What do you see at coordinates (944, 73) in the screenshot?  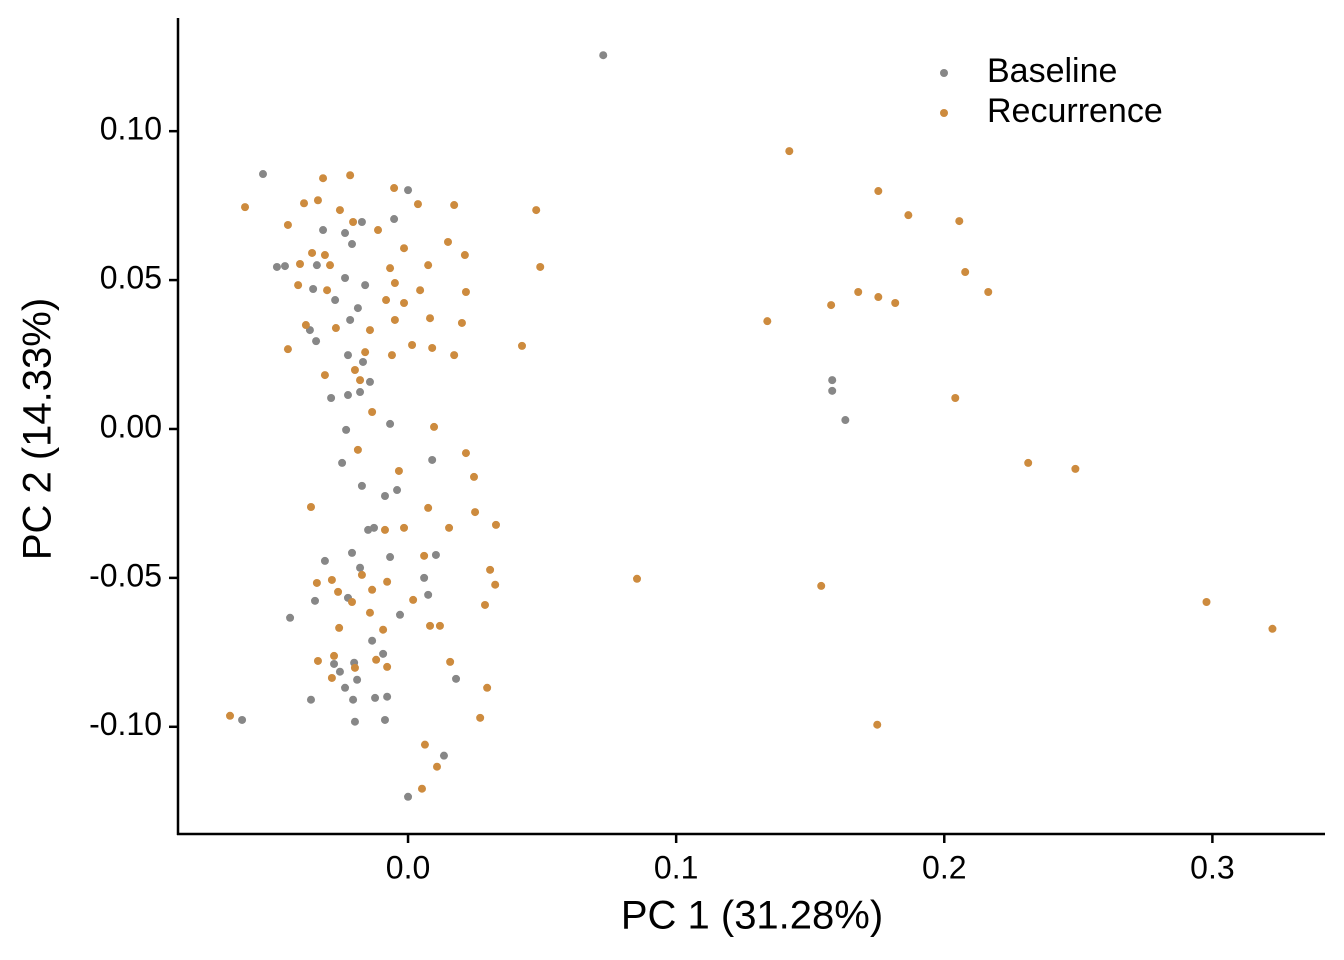 I see `legend-marker` at bounding box center [944, 73].